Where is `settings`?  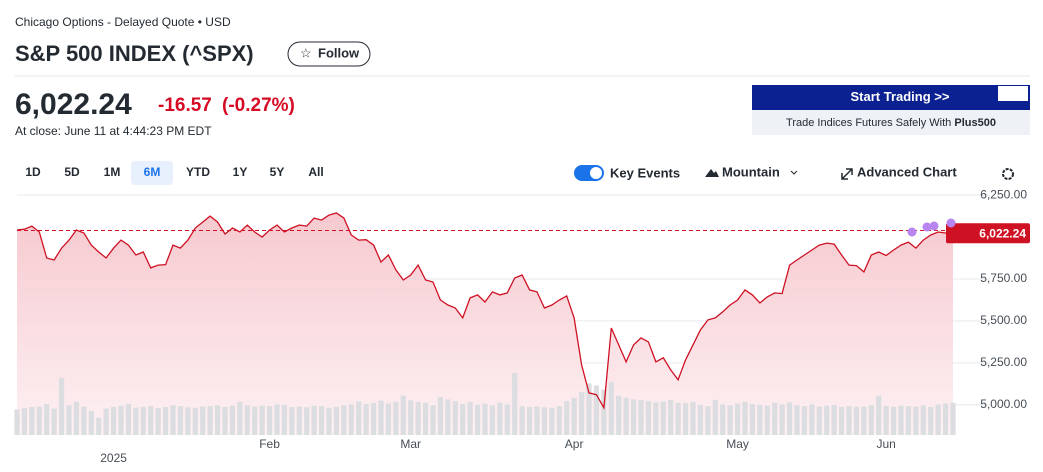 settings is located at coordinates (1008, 174).